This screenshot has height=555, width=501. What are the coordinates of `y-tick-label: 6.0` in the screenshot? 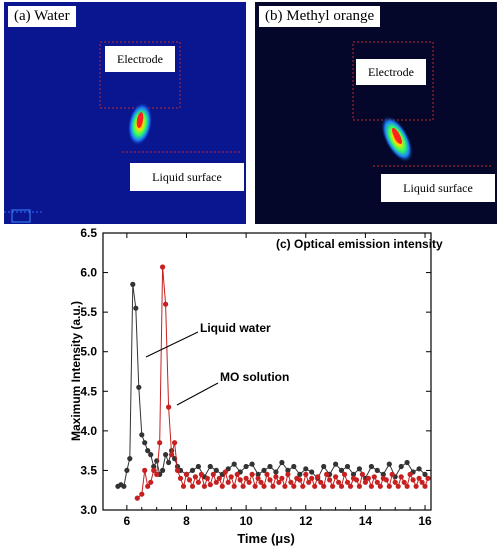 It's located at (88, 273).